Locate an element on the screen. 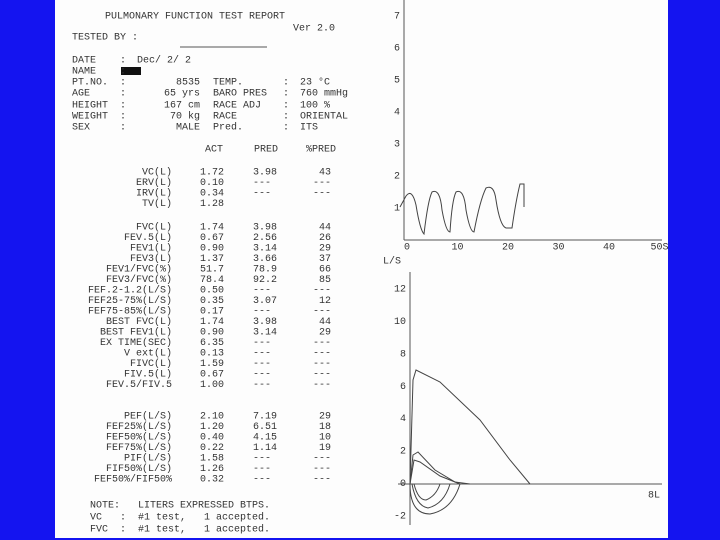 The width and height of the screenshot is (720, 540). fv-y-tick-label: 2 is located at coordinates (403, 452).